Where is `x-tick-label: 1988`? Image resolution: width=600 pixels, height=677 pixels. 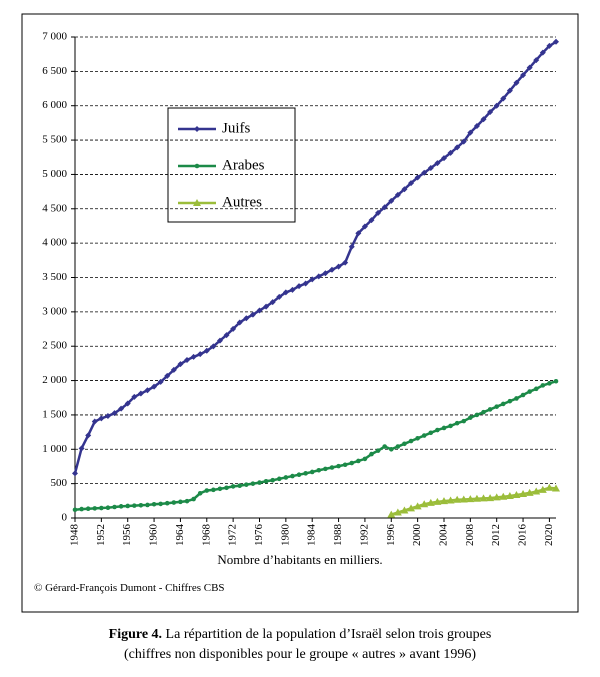 x-tick-label: 1988 is located at coordinates (338, 535).